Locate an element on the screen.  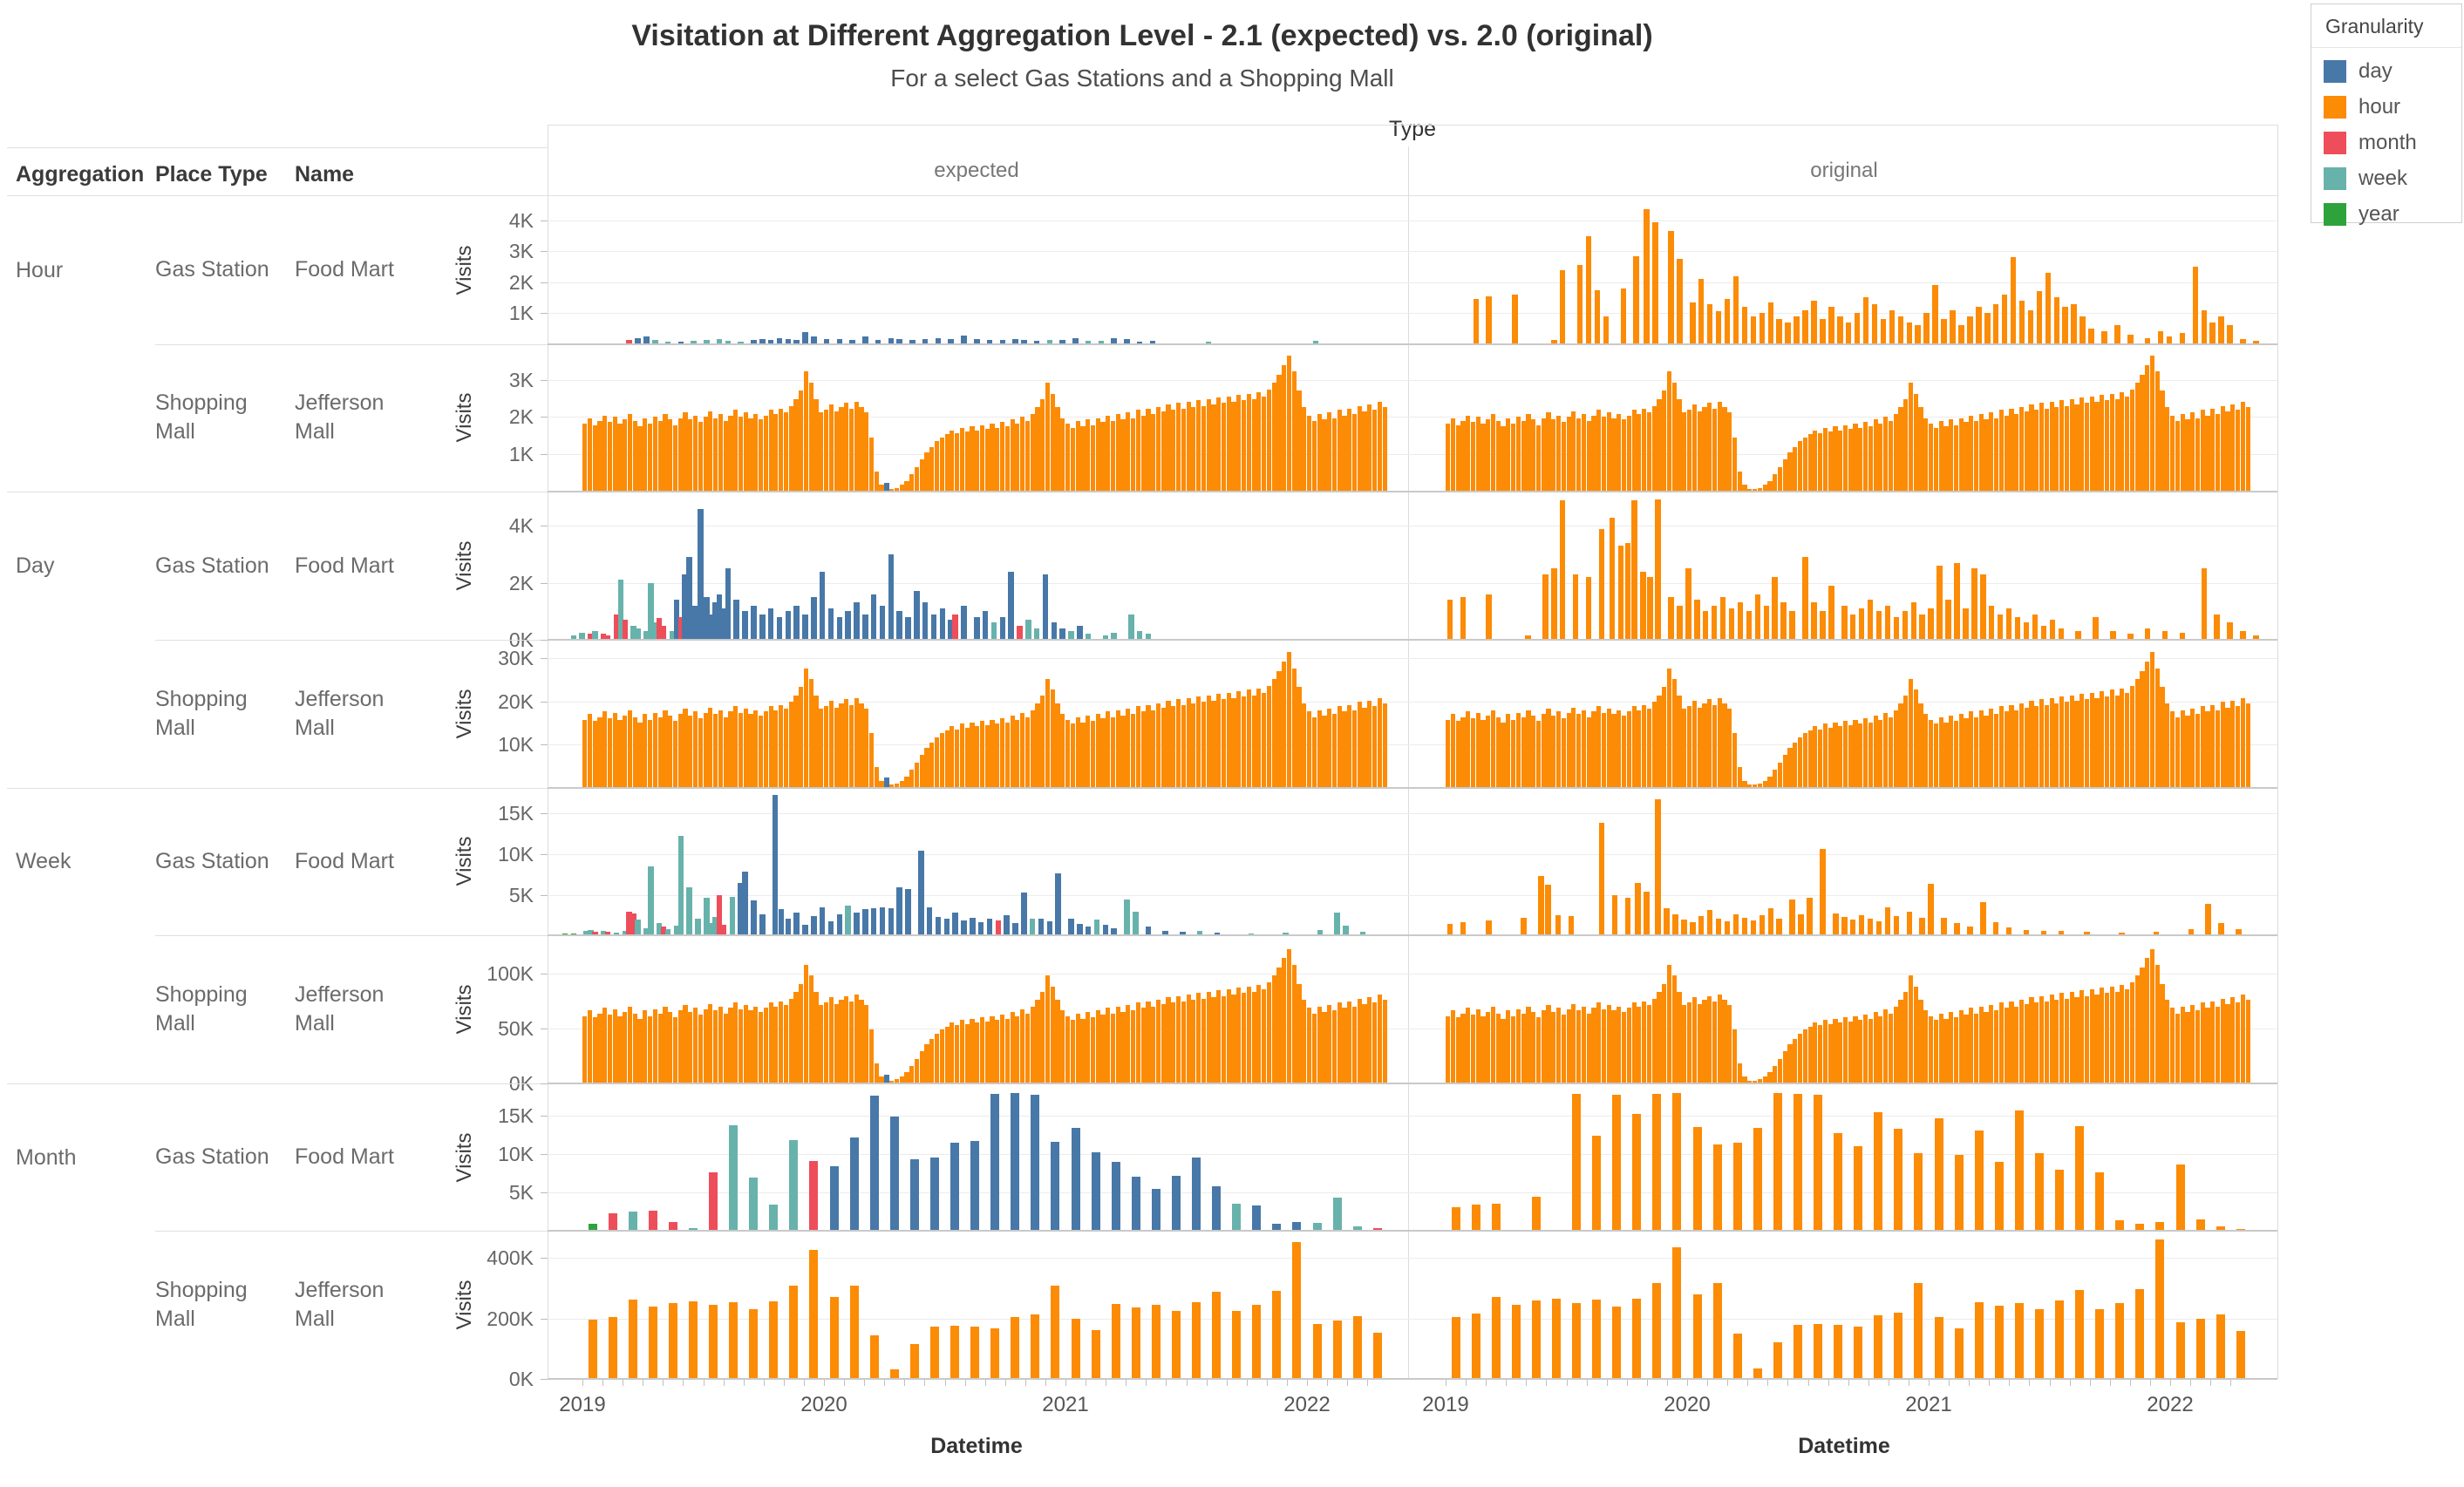
legend-item-year: year is located at coordinates (2392, 214).